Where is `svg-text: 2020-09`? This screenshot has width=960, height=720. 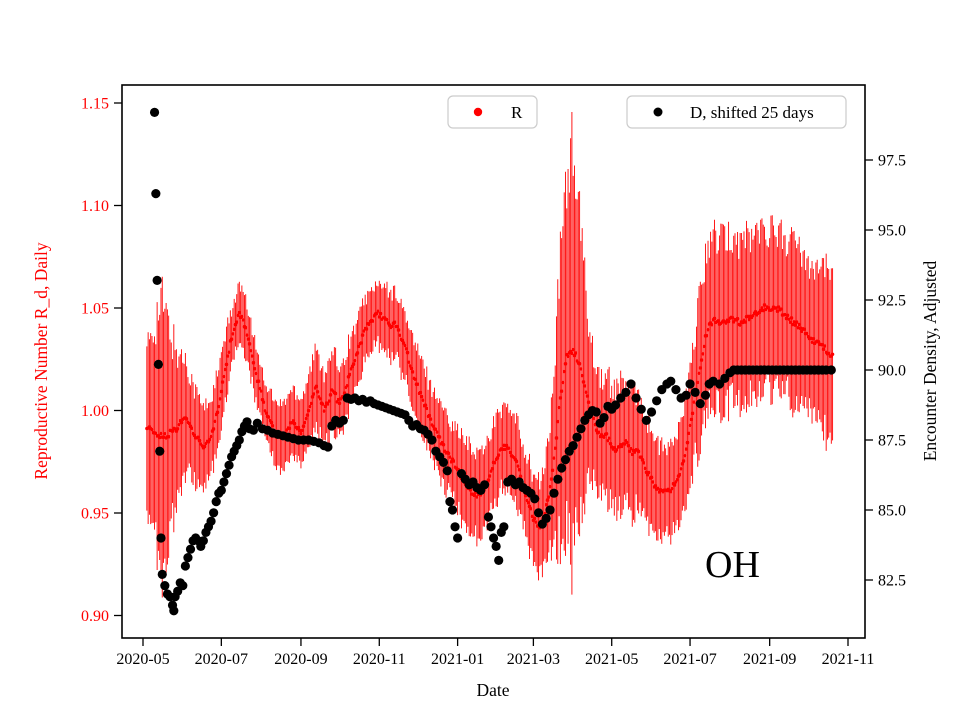 svg-text: 2020-09 is located at coordinates (300, 659).